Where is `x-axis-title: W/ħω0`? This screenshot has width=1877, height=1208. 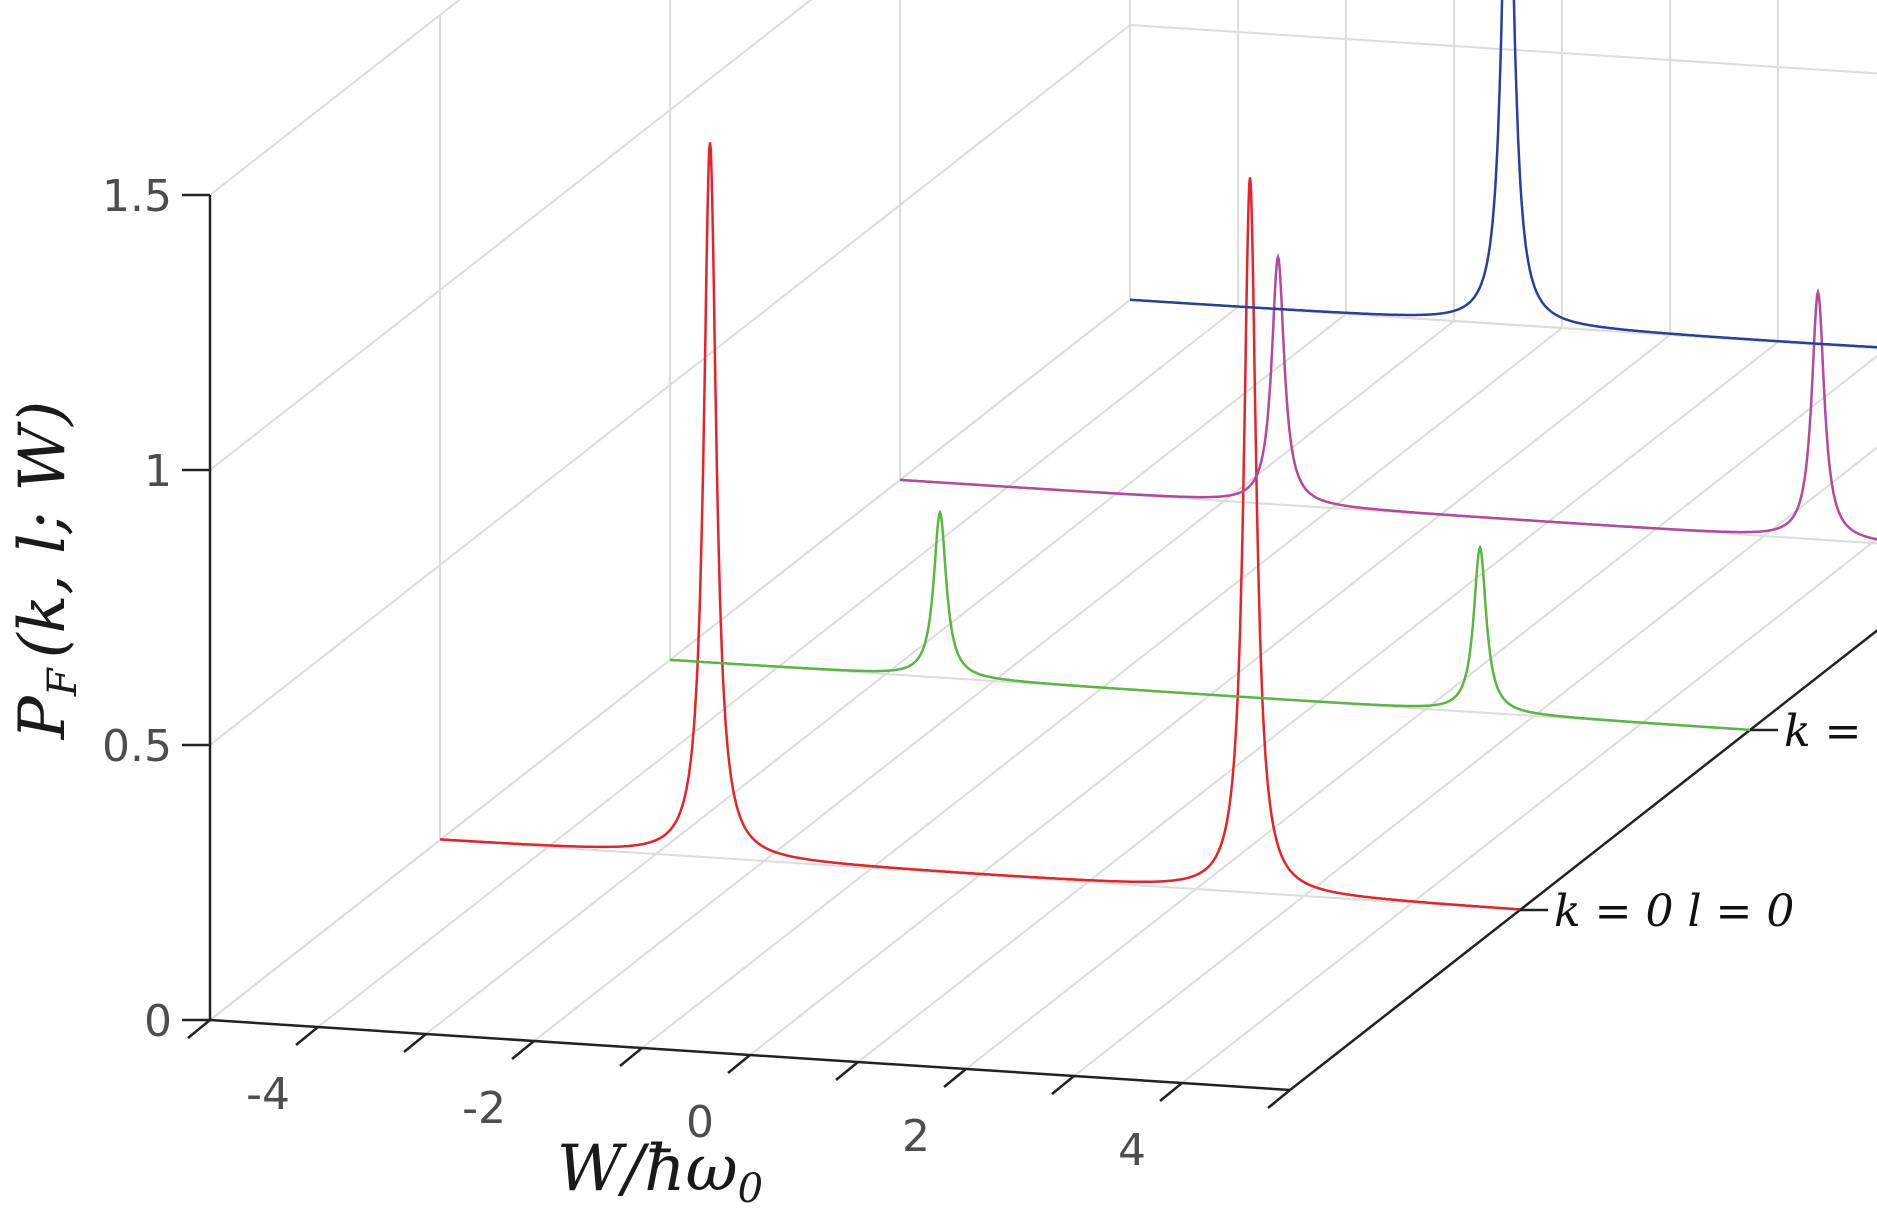 x-axis-title: W/ħω0 is located at coordinates (660, 1170).